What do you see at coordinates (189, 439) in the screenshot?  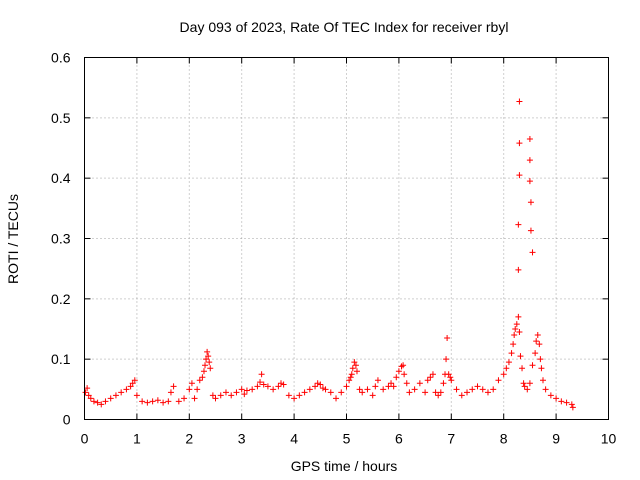 I see `x-tick-label: 2` at bounding box center [189, 439].